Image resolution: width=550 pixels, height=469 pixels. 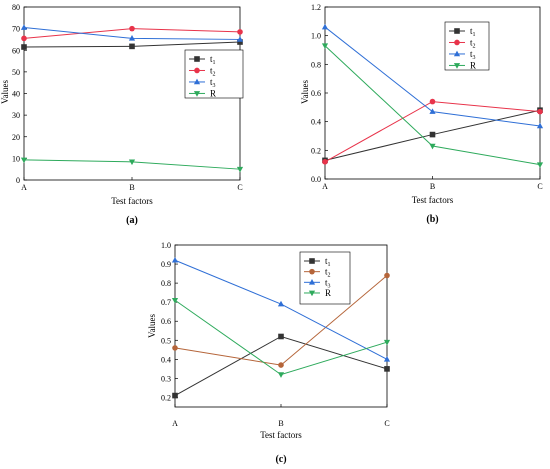 I want to click on y-tick-label: 0.4, so click(x=166, y=359).